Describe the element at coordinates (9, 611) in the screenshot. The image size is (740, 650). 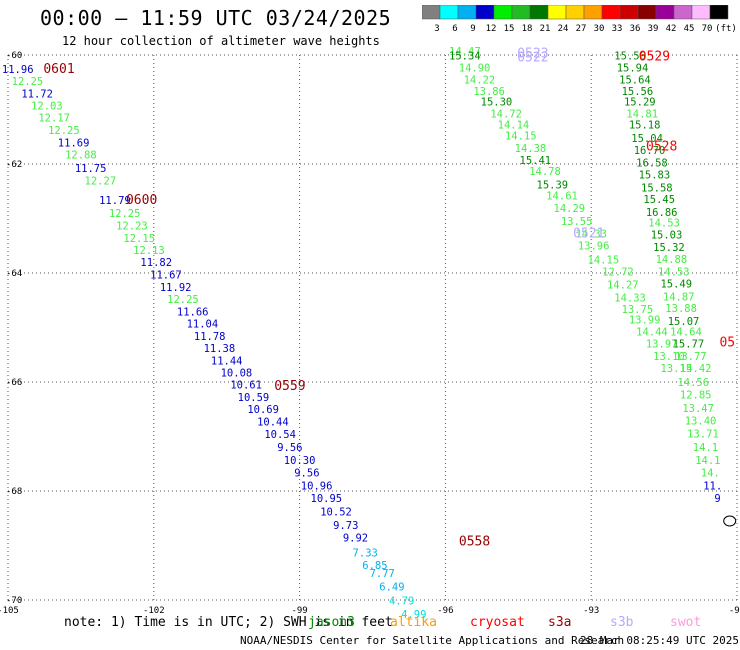
I see `lon-tick-label: -105` at that location.